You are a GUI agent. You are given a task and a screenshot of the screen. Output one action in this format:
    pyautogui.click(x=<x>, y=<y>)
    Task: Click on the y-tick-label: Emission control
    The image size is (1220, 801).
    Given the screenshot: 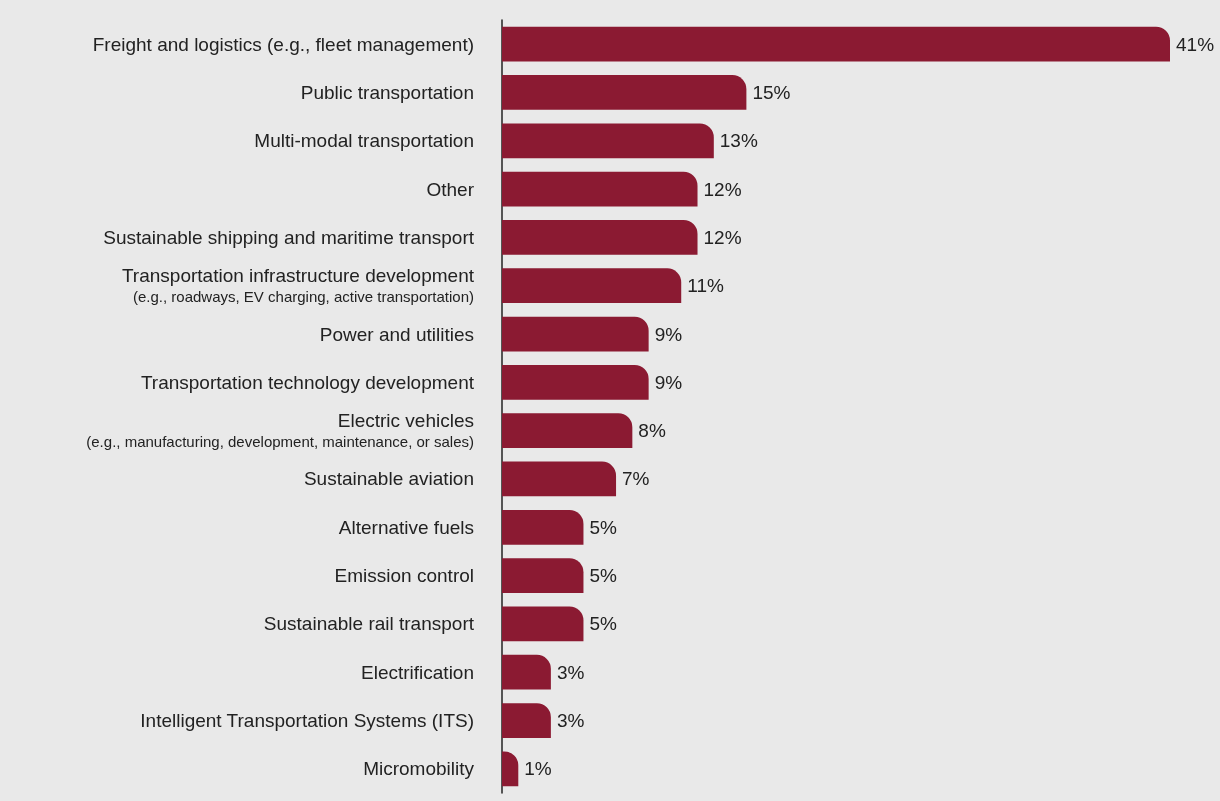 What is the action you would take?
    pyautogui.click(x=404, y=576)
    